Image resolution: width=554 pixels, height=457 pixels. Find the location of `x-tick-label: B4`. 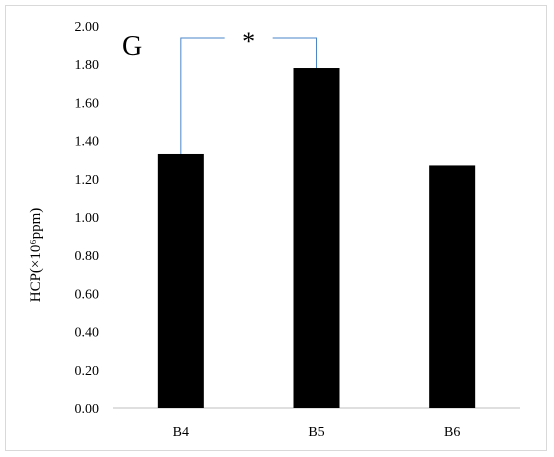

x-tick-label: B4 is located at coordinates (181, 432).